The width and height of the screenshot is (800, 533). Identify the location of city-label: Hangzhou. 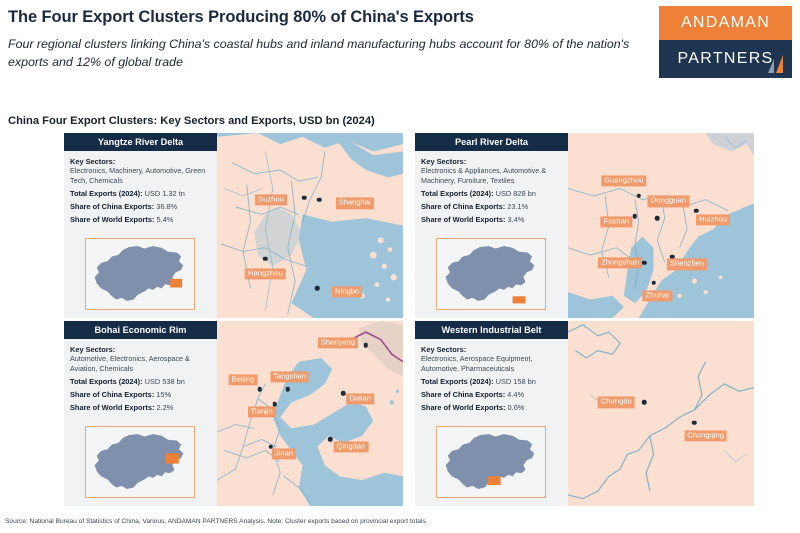
(265, 273).